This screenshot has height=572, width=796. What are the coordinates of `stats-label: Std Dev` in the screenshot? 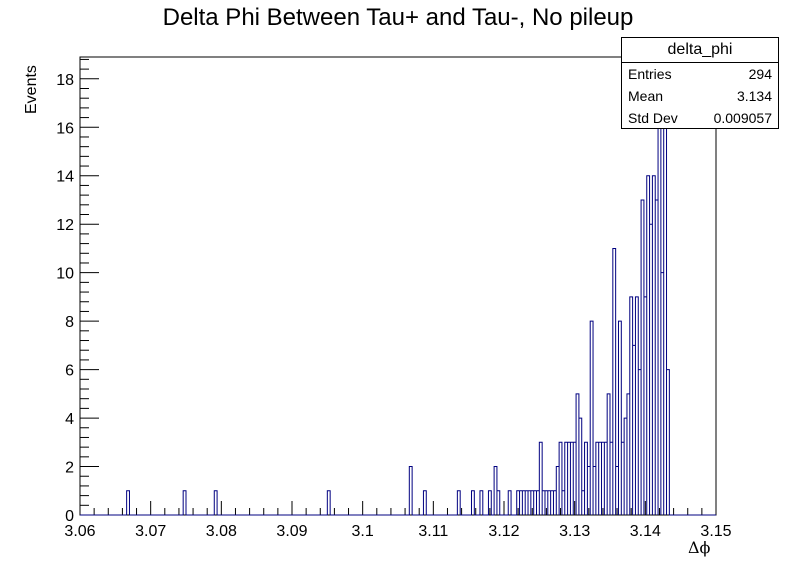 It's located at (653, 118).